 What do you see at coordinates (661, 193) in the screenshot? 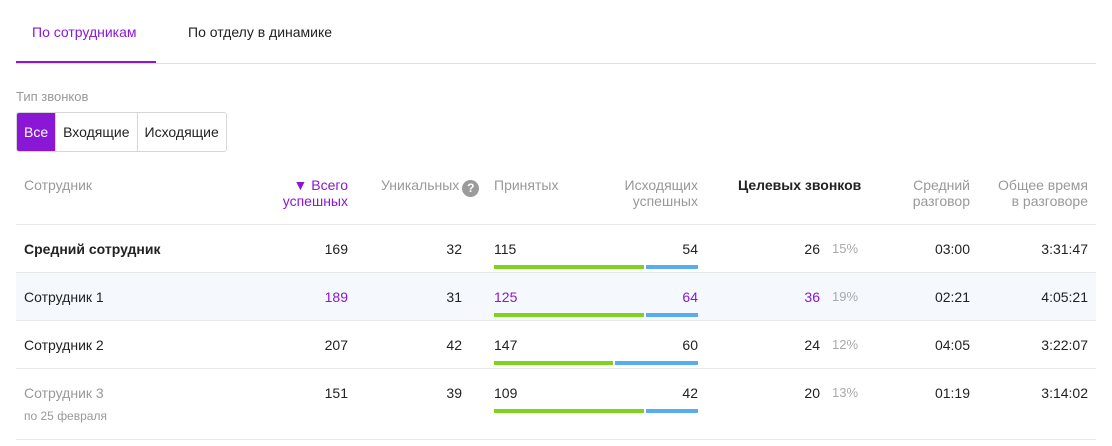
I see `header-outgoing-successful: Исходящих успешных` at bounding box center [661, 193].